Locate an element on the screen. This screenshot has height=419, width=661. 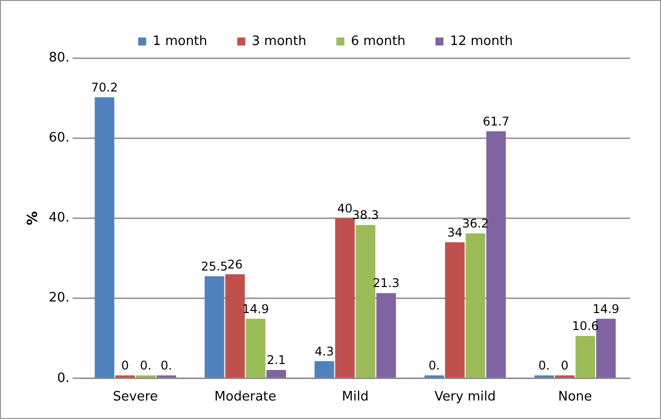
data-label: 25.5 is located at coordinates (214, 266).